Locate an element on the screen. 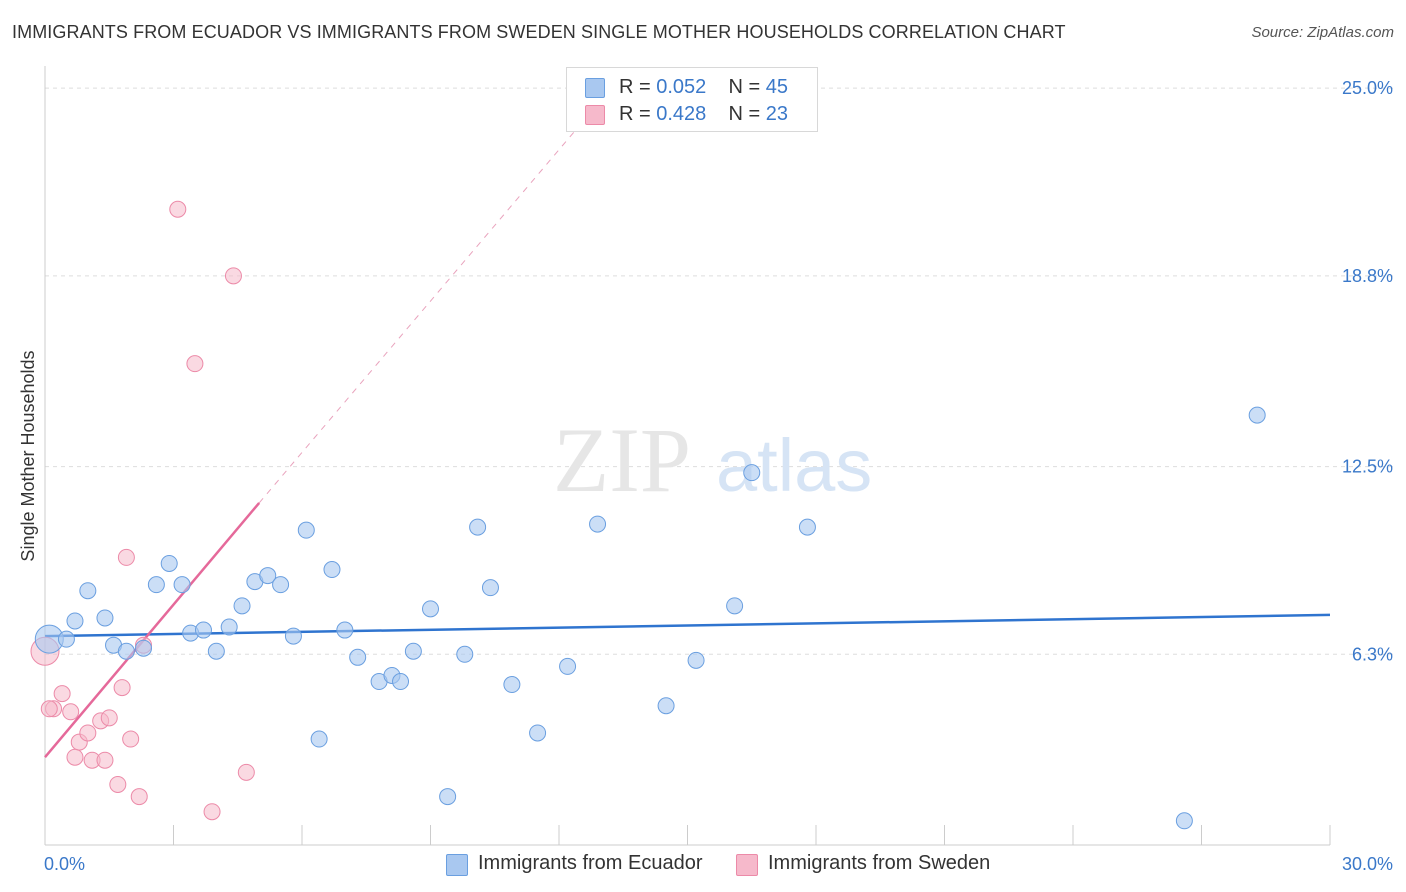  source-label: Source: ZipAtlas.com is located at coordinates (1322, 32).